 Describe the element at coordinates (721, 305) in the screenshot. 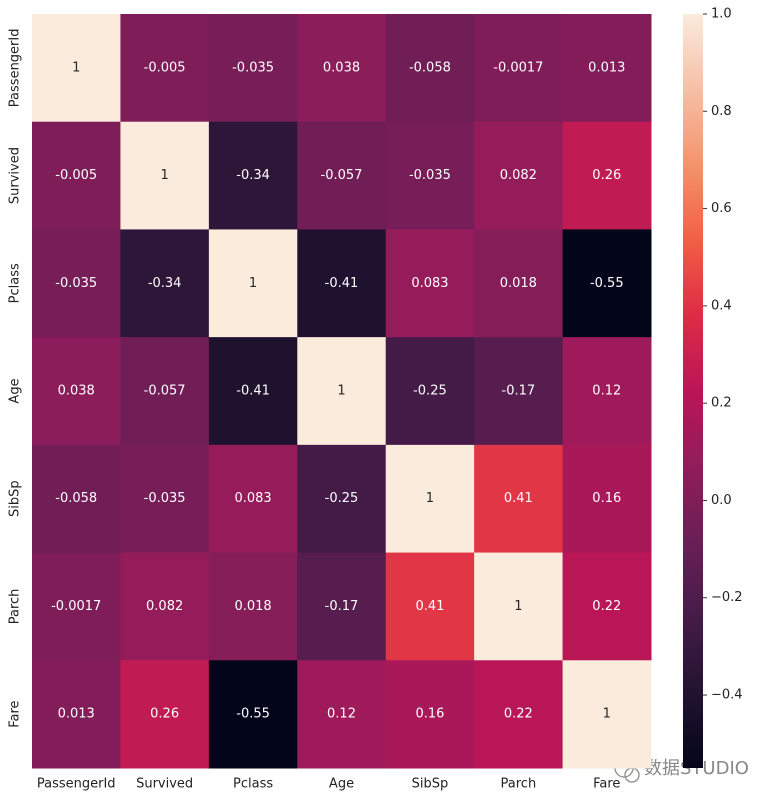

I see `colorbar-tick-label: 0.4` at that location.